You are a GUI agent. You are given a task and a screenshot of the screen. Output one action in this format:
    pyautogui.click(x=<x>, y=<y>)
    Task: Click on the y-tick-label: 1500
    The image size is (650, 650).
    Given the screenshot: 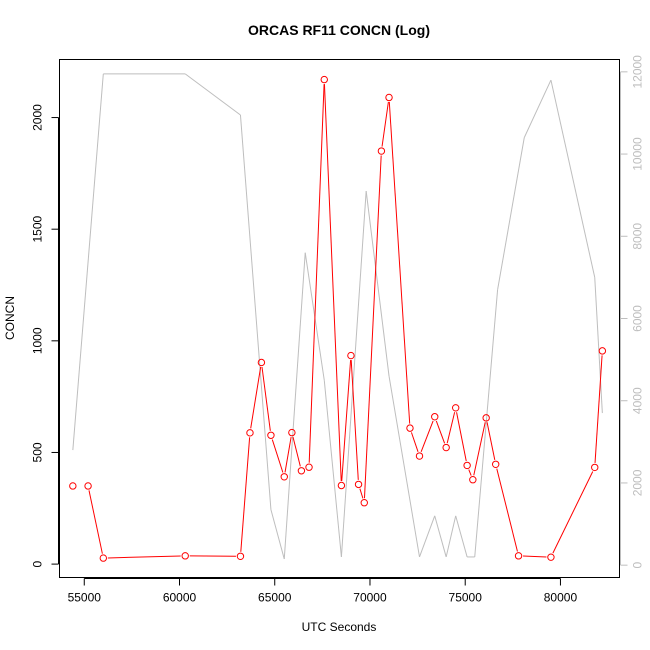 What is the action you would take?
    pyautogui.click(x=38, y=229)
    